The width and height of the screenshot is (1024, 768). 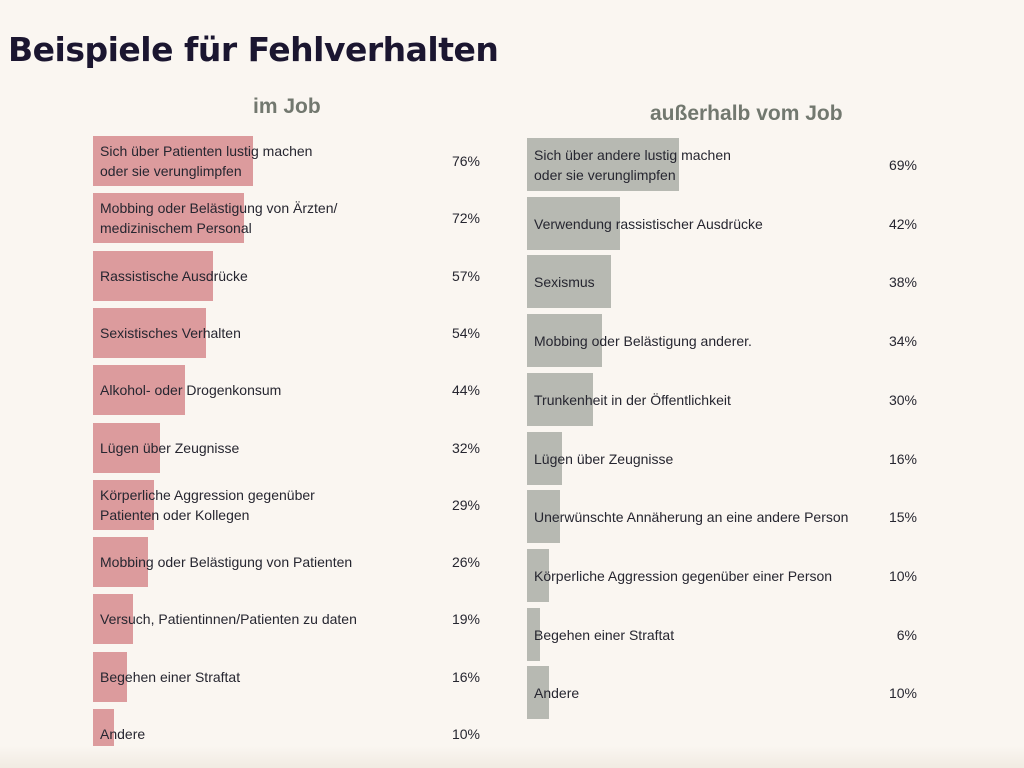 I want to click on job-value-label: 76%, so click(x=465, y=161).